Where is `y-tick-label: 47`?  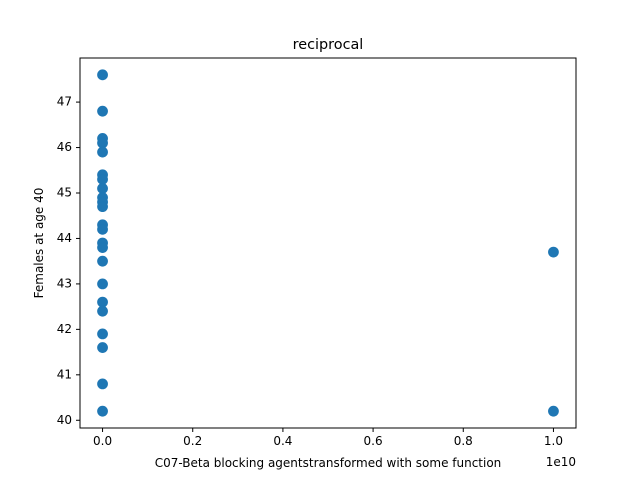 y-tick-label: 47 is located at coordinates (64, 102).